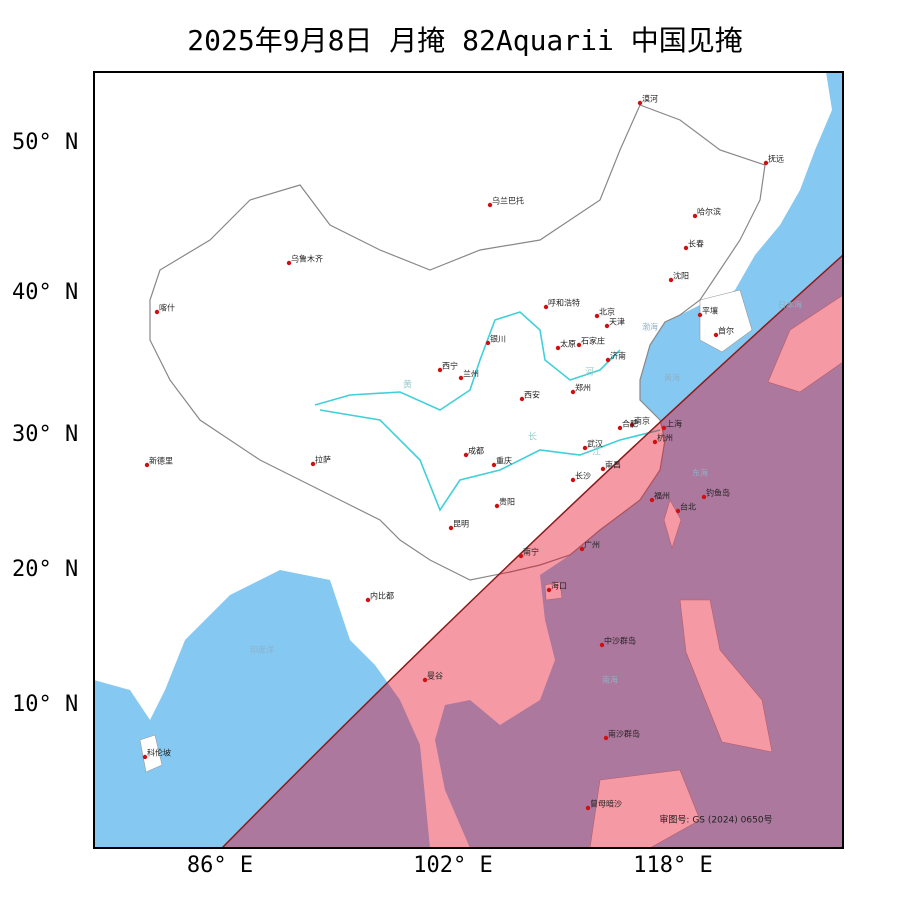 This screenshot has height=900, width=900. I want to click on city-label: 西安, so click(532, 395).